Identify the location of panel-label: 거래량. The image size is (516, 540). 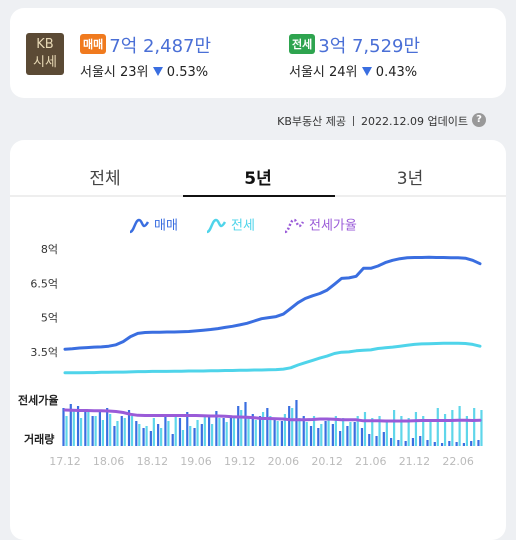
(39, 439).